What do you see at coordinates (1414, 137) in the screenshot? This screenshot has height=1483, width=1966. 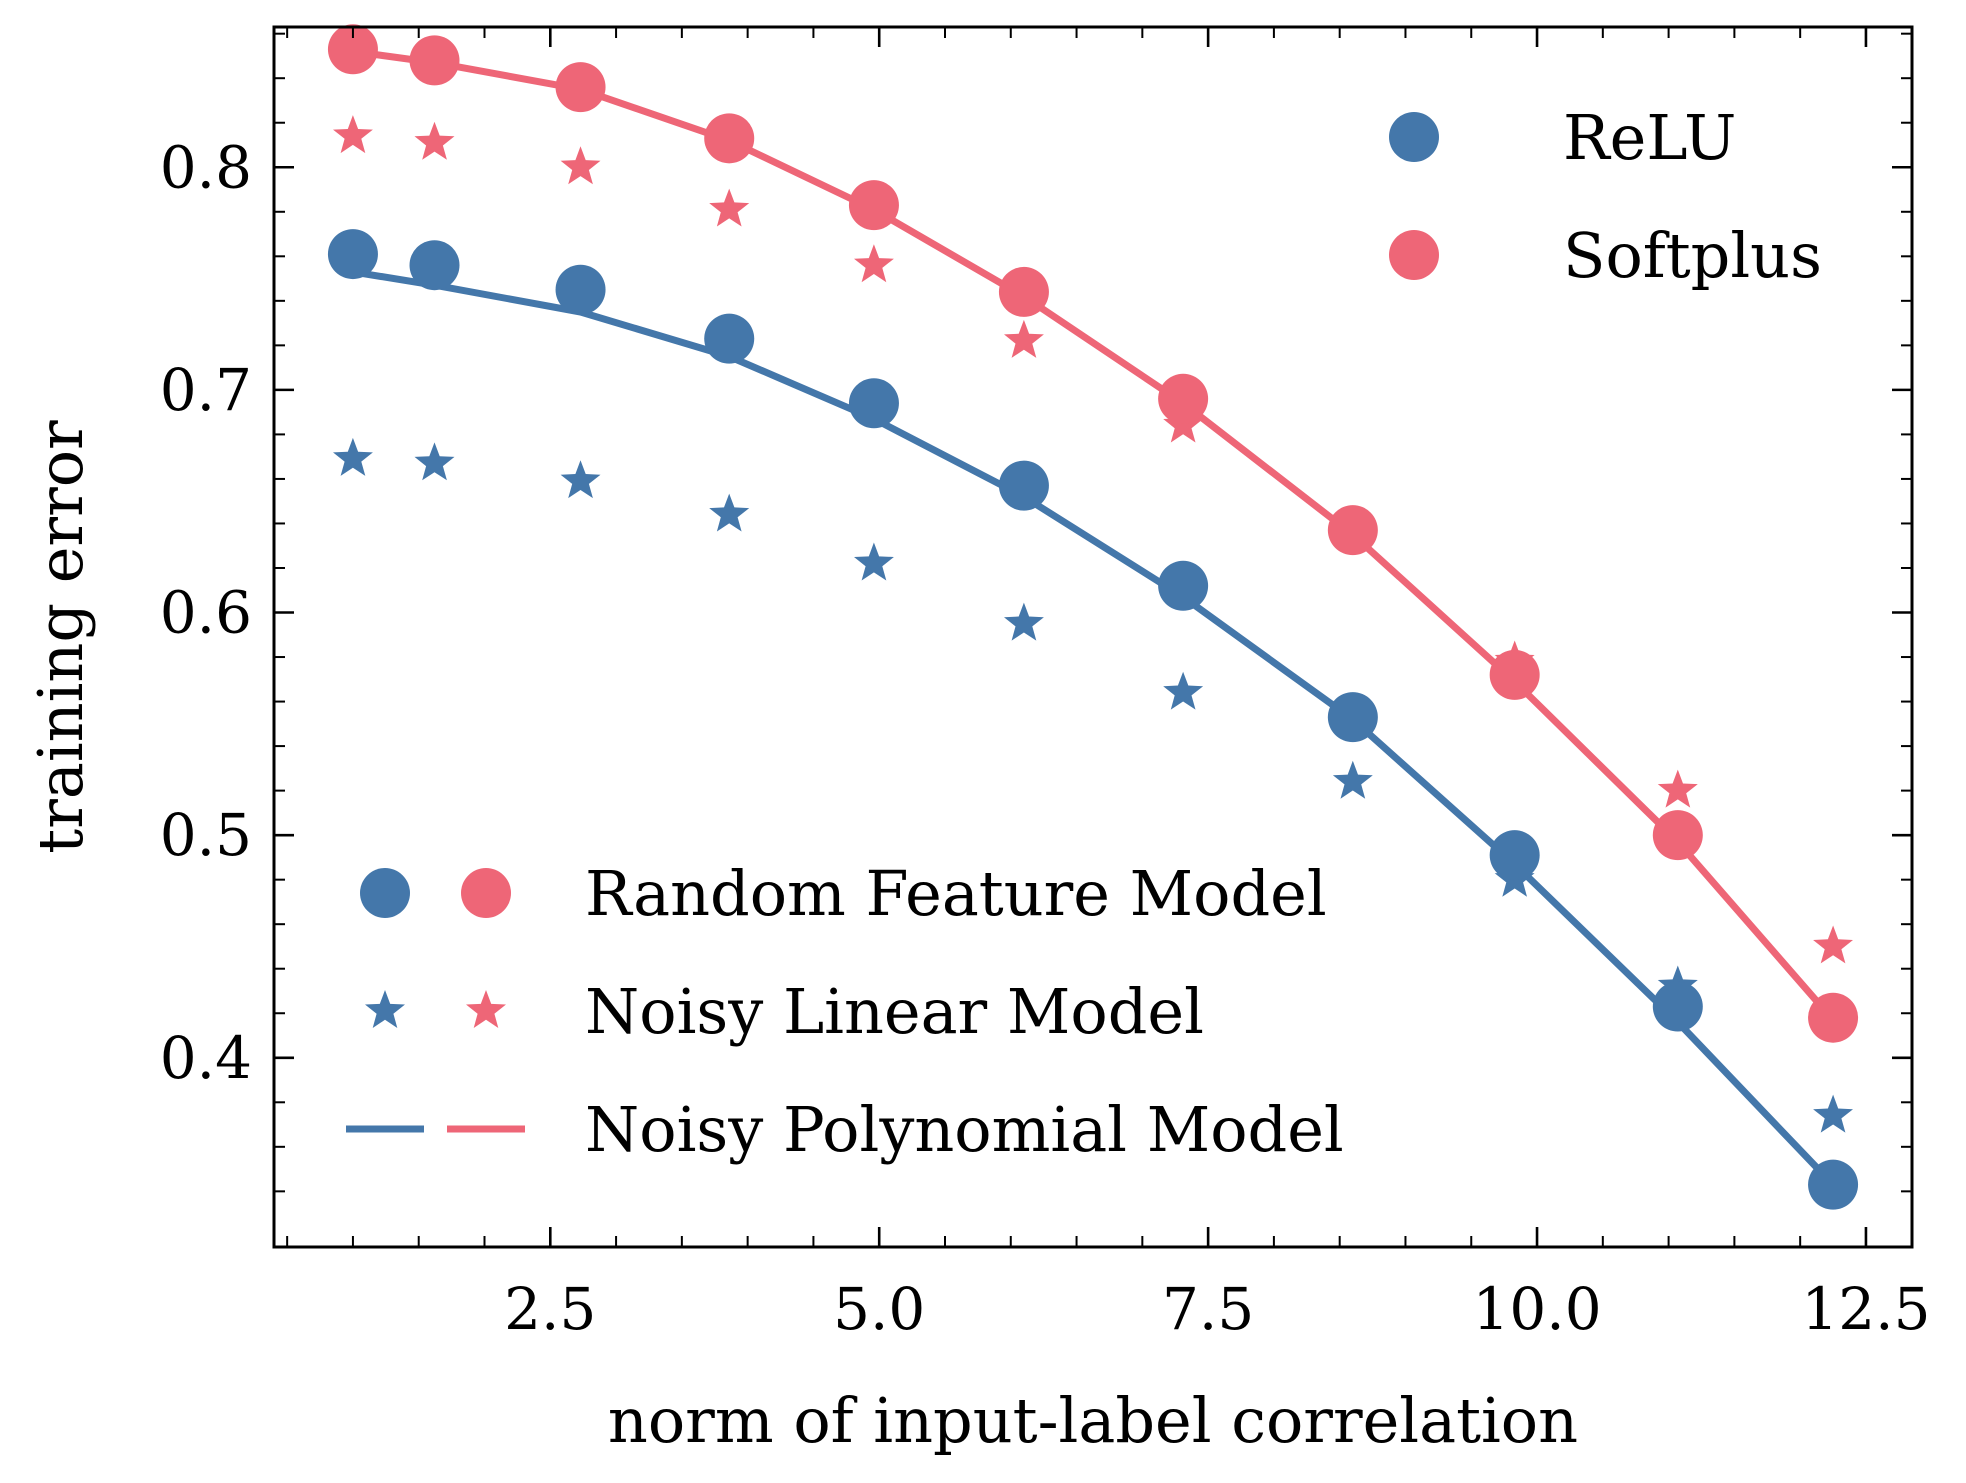 I see `legend-marker-relu` at bounding box center [1414, 137].